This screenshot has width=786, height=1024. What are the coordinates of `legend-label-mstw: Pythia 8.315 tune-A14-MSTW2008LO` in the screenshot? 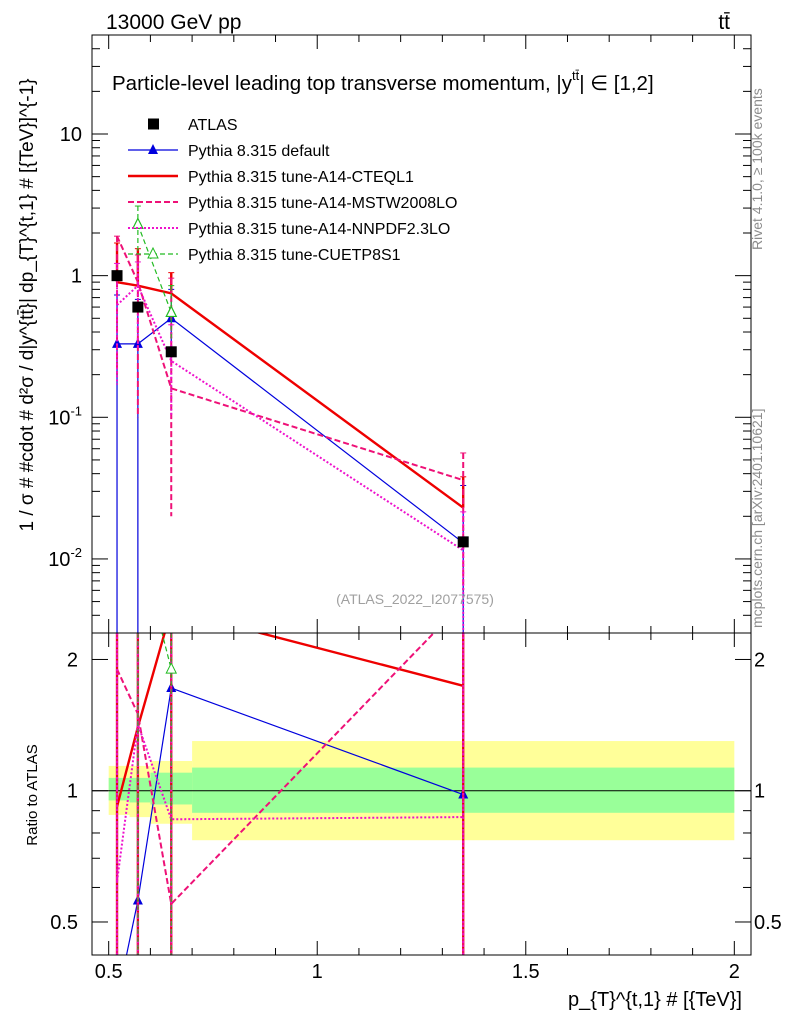 It's located at (322, 203).